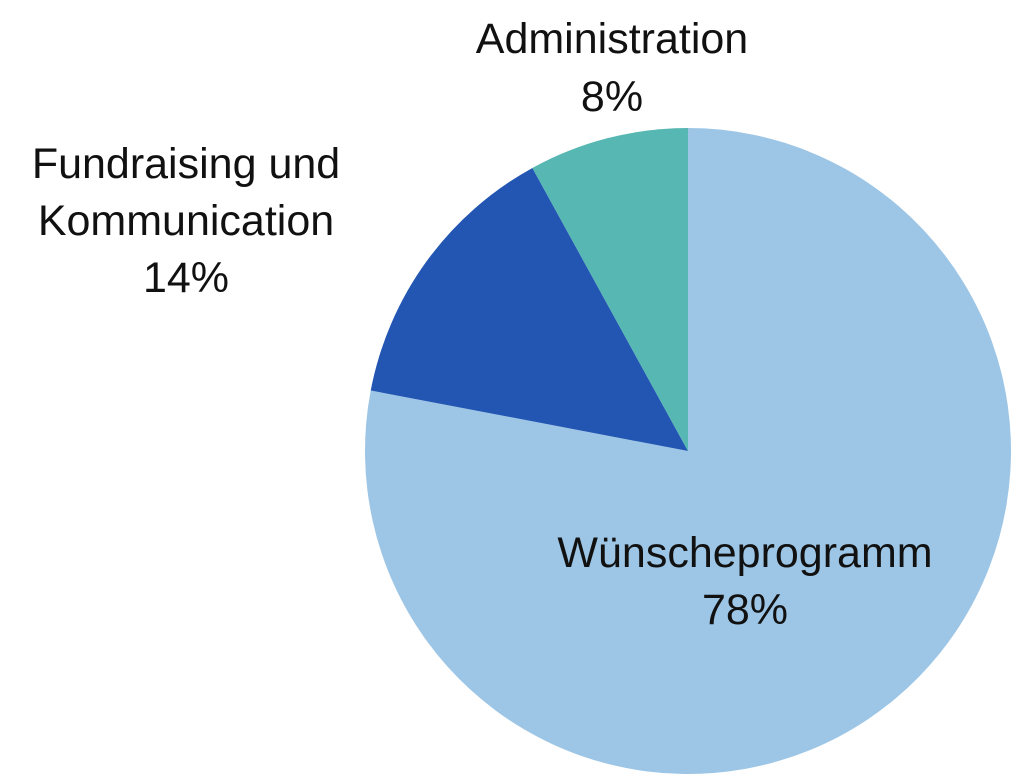  What do you see at coordinates (745, 610) in the screenshot?
I see `slice-value-wunscheprogramm: 78%` at bounding box center [745, 610].